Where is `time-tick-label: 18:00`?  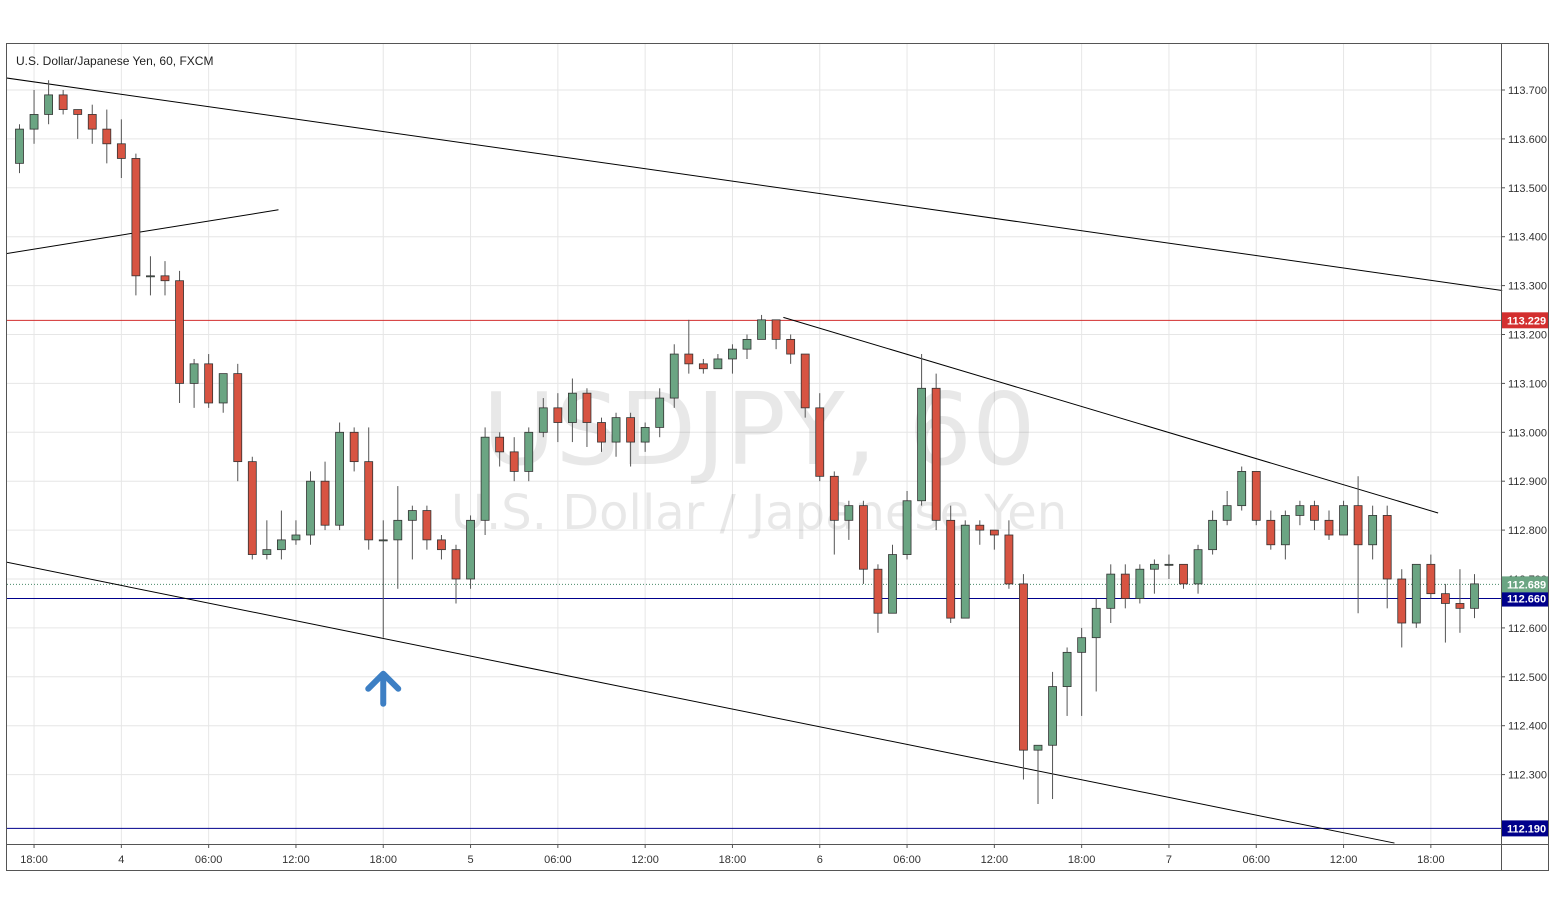
time-tick-label: 18:00 is located at coordinates (383, 860).